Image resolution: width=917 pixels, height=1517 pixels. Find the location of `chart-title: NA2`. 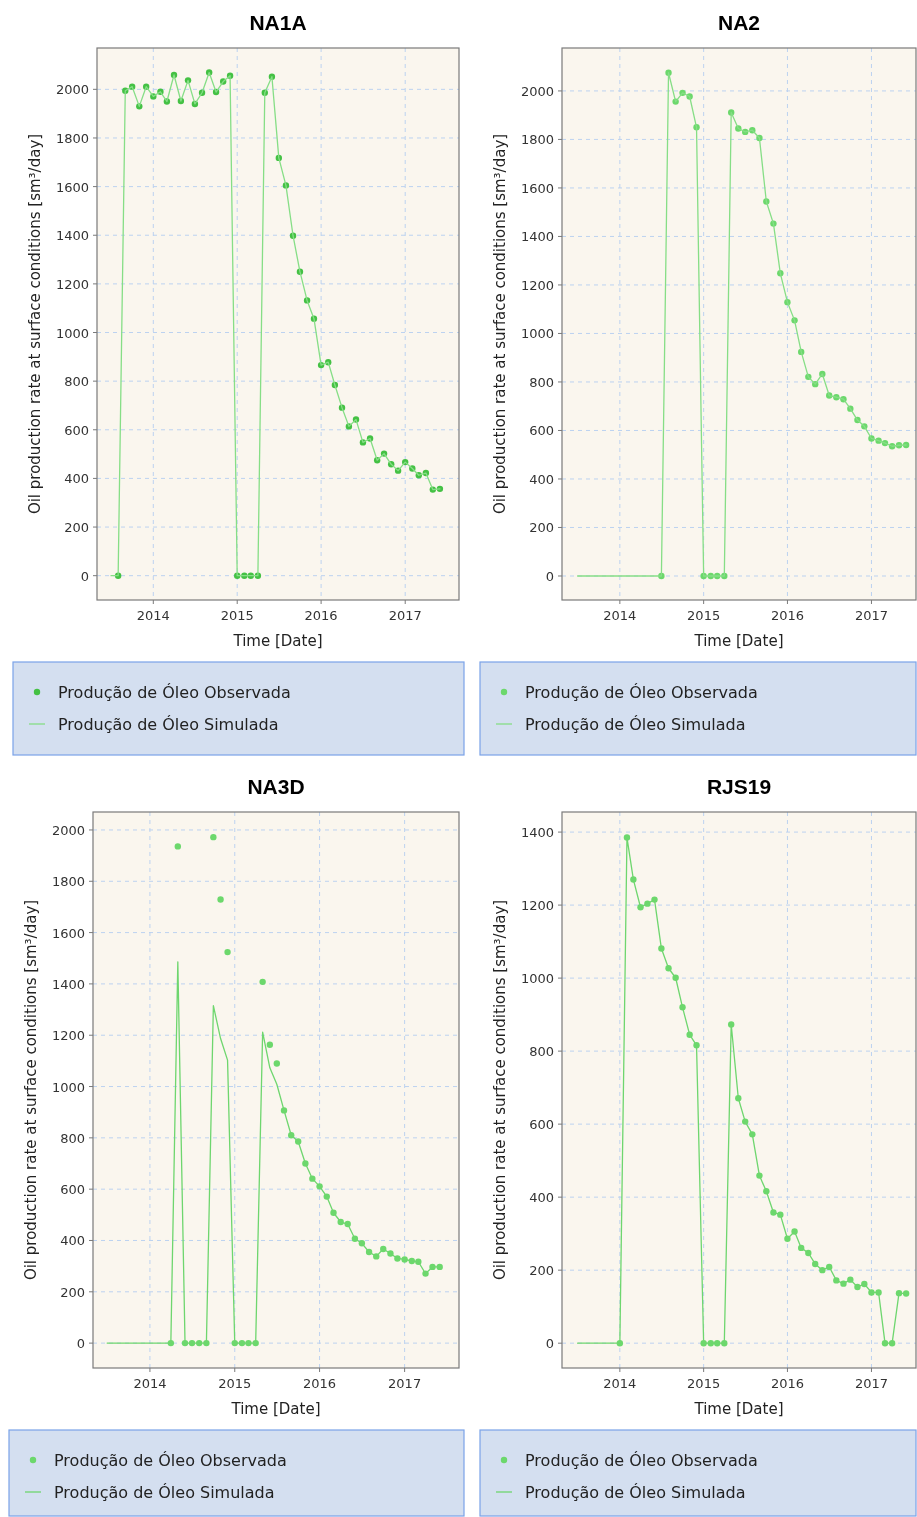

chart-title: NA2 is located at coordinates (739, 22).